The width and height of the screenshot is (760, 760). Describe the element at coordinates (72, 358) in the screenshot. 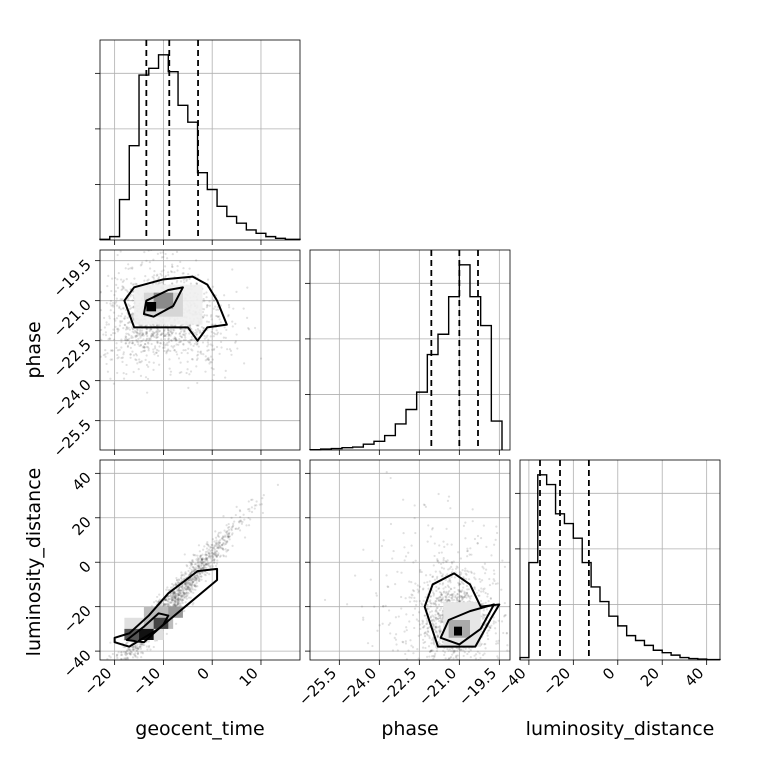

I see `tick-label-y: −22.5` at that location.